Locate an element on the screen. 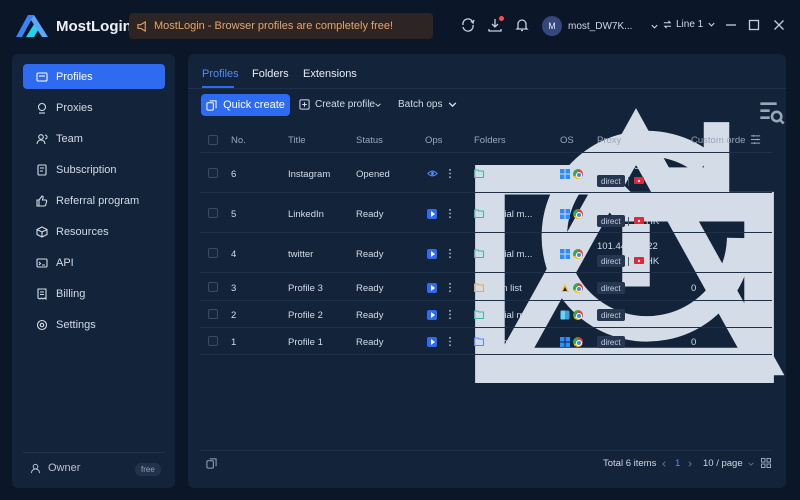 This screenshot has width=800, height=500. sidebar-item-settings: Settings is located at coordinates (94, 324).